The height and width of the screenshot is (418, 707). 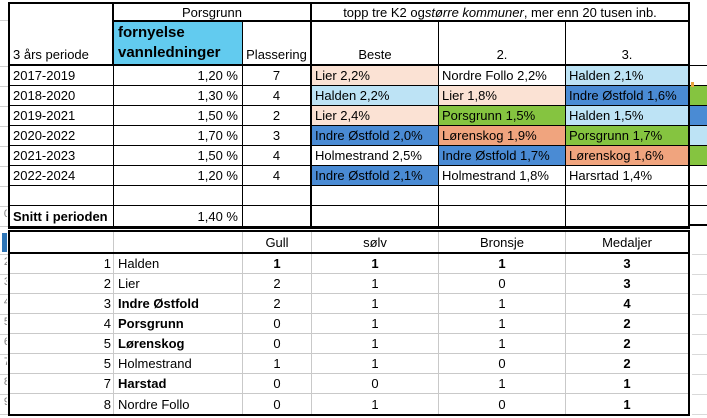 I want to click on third-cell: Indre Østfold 1,6%, so click(x=627, y=95).